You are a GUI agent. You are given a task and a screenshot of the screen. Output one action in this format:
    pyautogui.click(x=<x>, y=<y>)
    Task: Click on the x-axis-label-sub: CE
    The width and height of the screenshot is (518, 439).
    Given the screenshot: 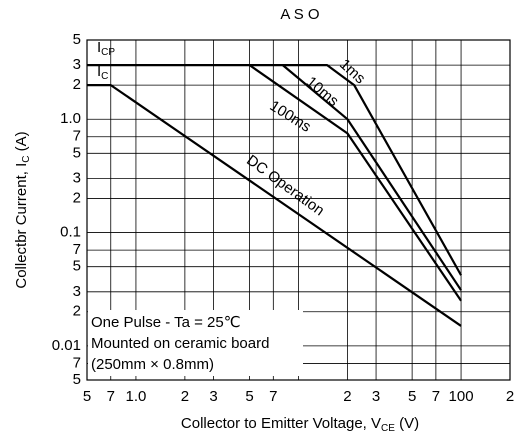 What is the action you would take?
    pyautogui.click(x=388, y=428)
    